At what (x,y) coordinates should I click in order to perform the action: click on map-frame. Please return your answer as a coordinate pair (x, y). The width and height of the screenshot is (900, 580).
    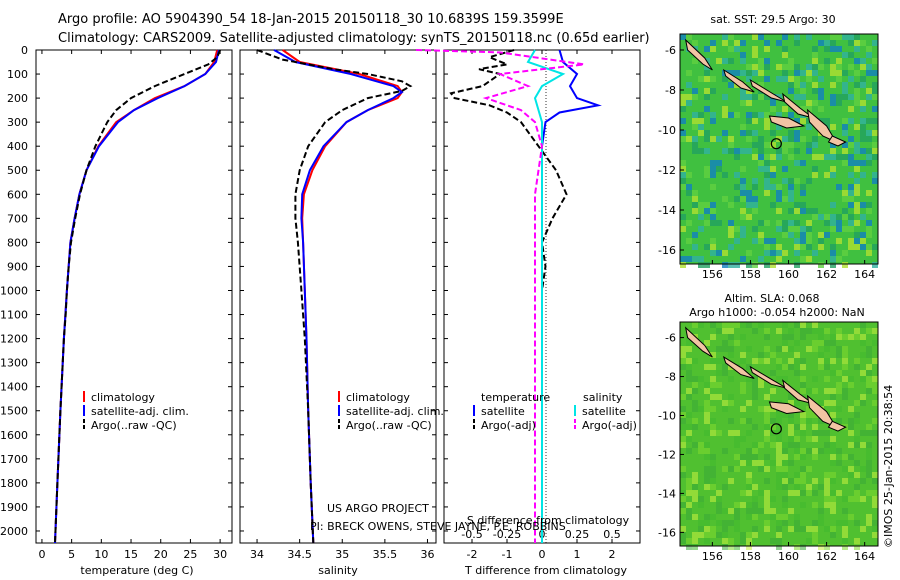
    Looking at the image, I should click on (779, 149).